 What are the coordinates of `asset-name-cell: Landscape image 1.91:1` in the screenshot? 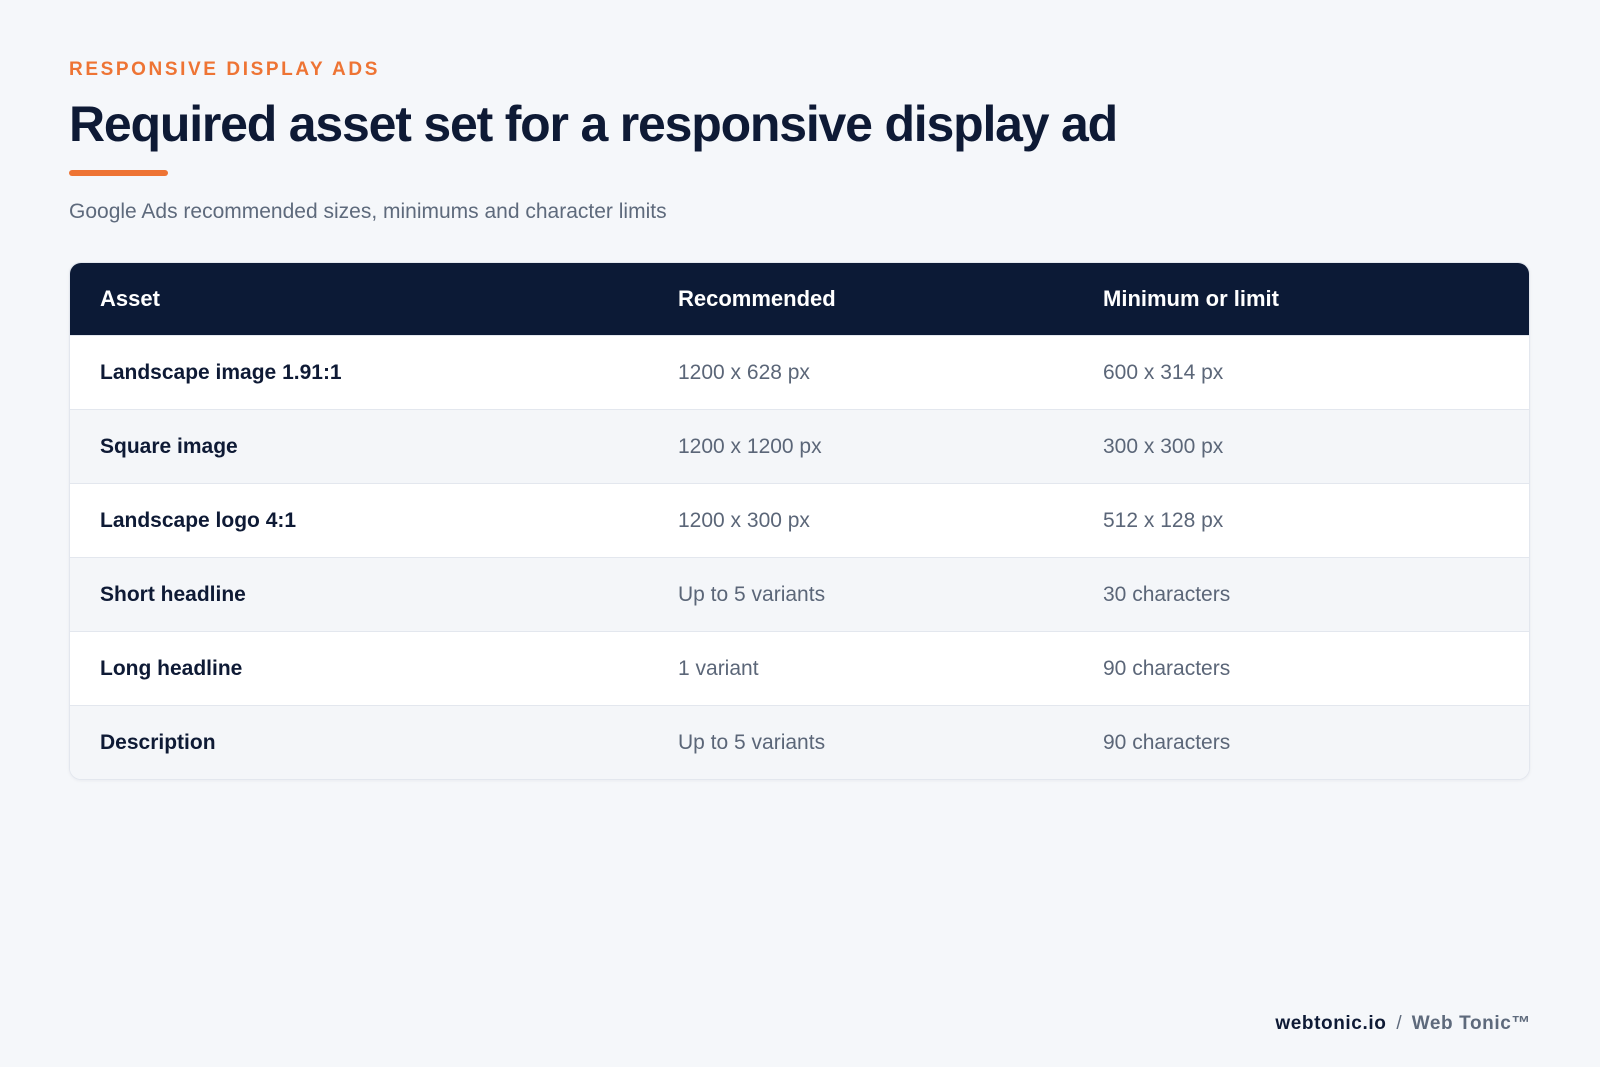 It's located at (221, 372).